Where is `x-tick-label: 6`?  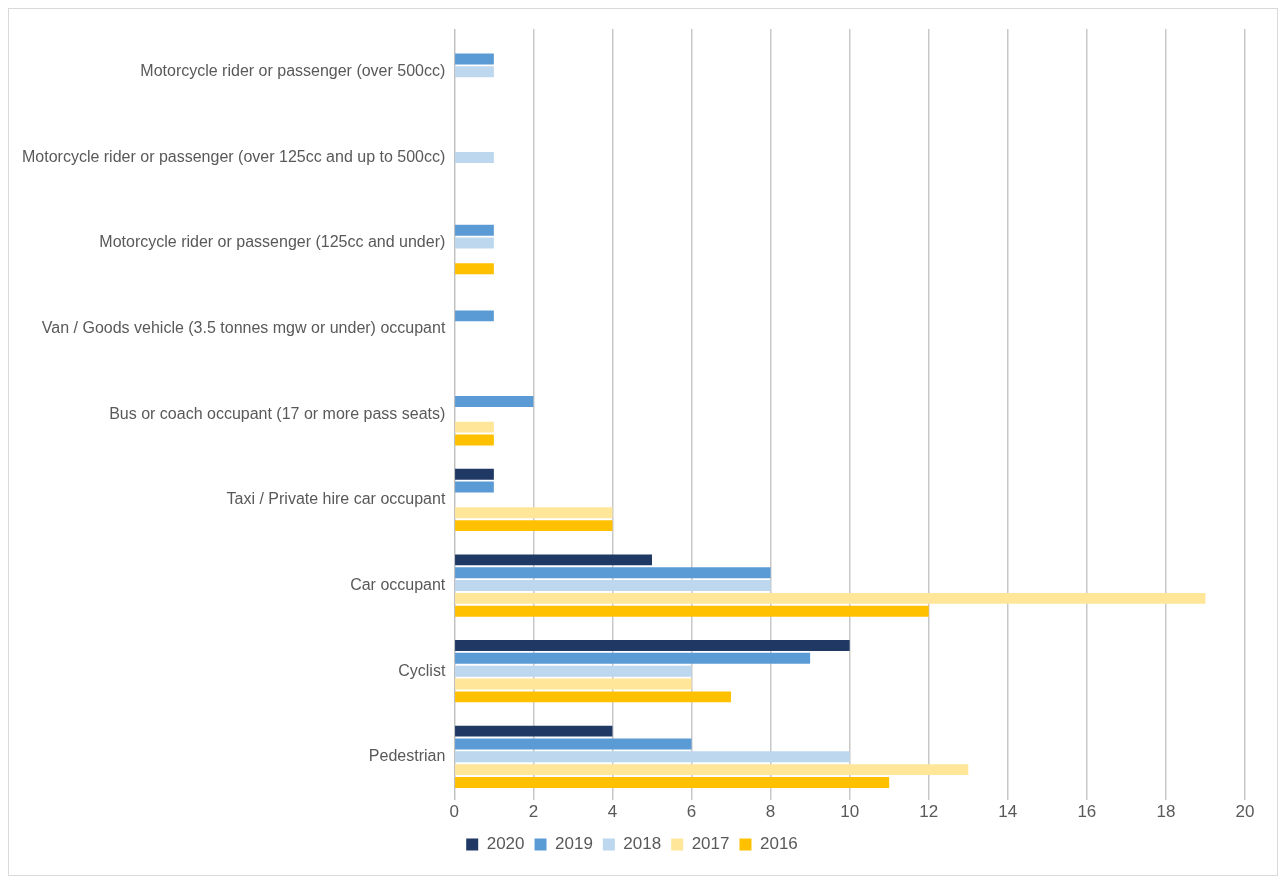 x-tick-label: 6 is located at coordinates (691, 812).